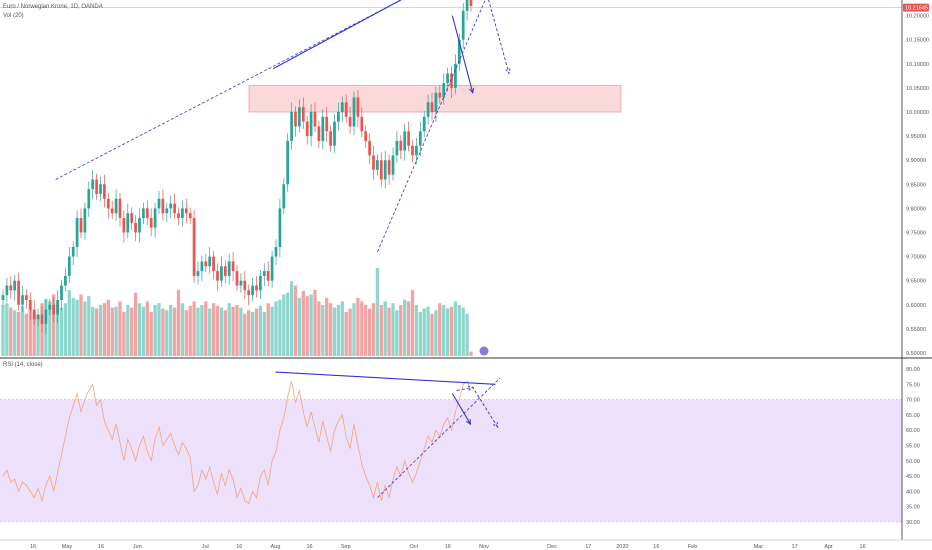 Image resolution: width=932 pixels, height=550 pixels. I want to click on rsi-line, so click(237, 442).